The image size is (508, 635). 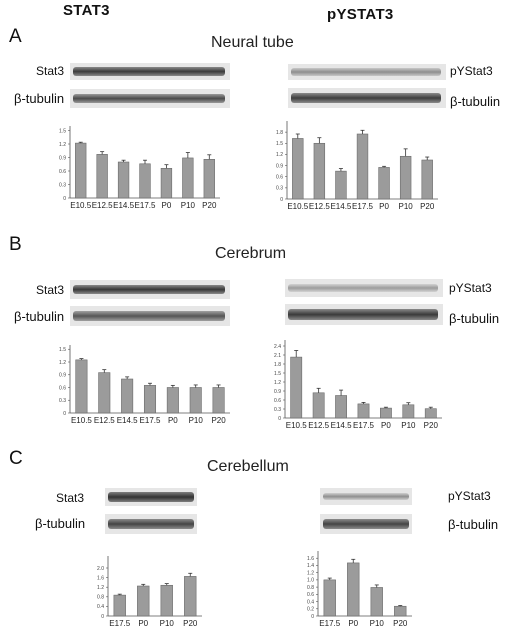 I want to click on blot-label-tubulin-c-left: β-tubulin, so click(x=60, y=523).